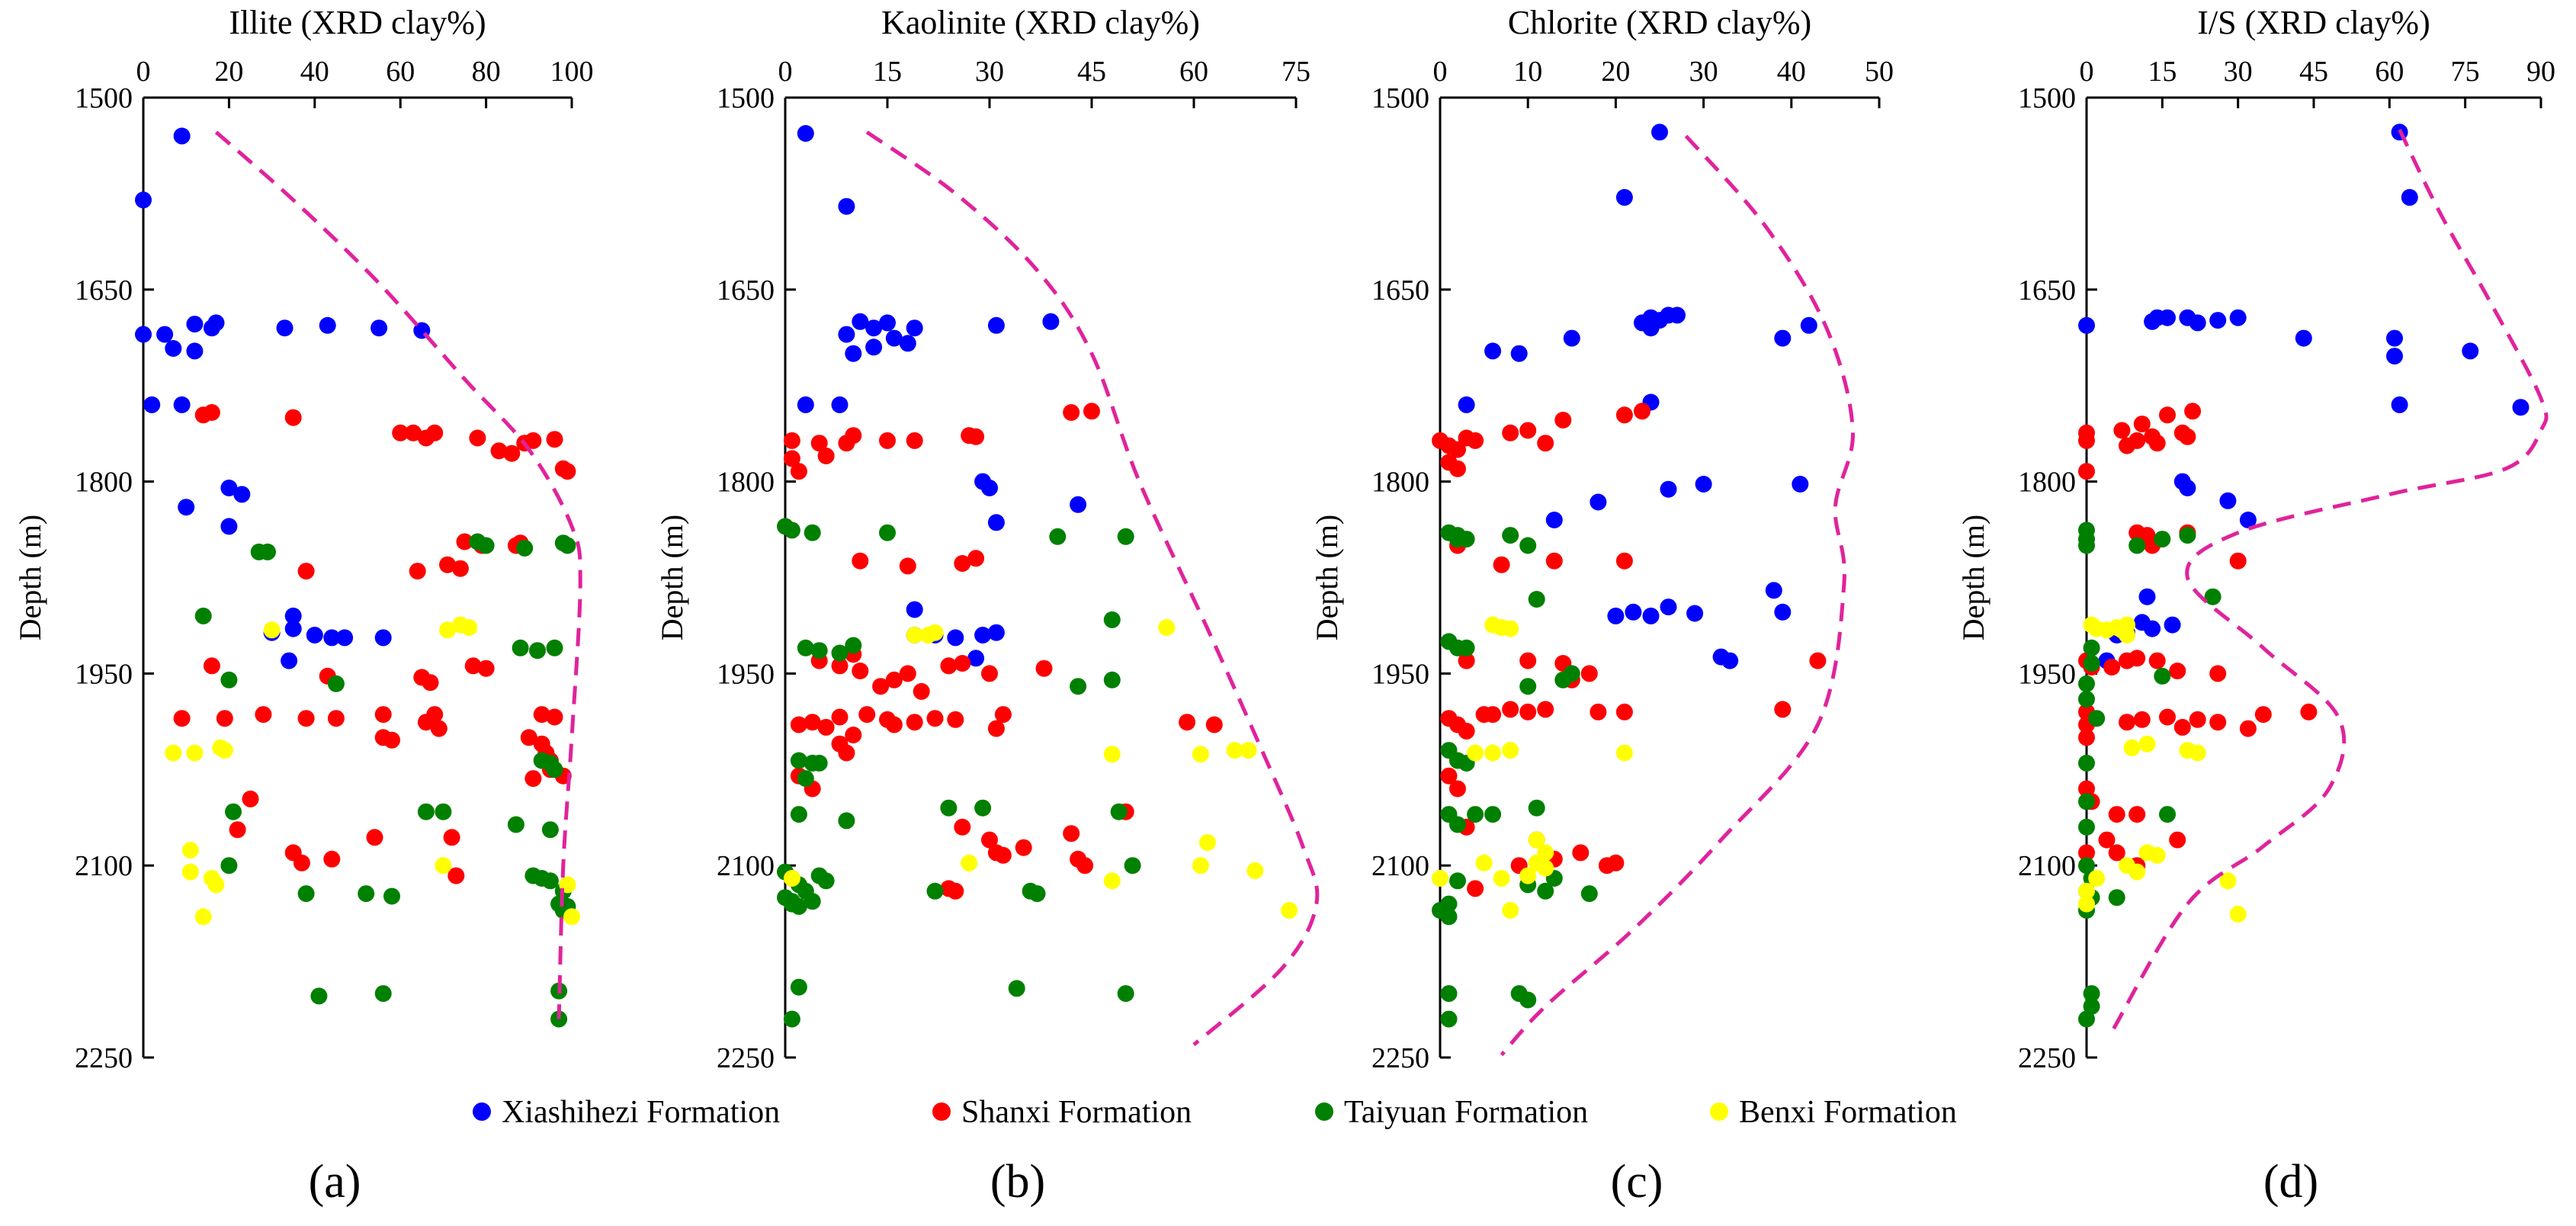 Image resolution: width=2576 pixels, height=1226 pixels. What do you see at coordinates (1076, 1112) in the screenshot?
I see `legend-label: Shanxi Formation` at bounding box center [1076, 1112].